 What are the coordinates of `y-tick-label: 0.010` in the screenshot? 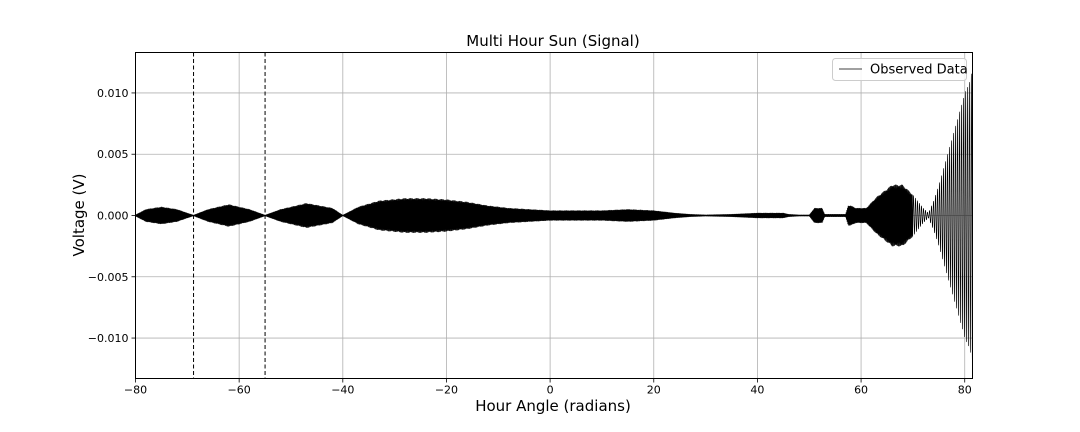 It's located at (113, 93).